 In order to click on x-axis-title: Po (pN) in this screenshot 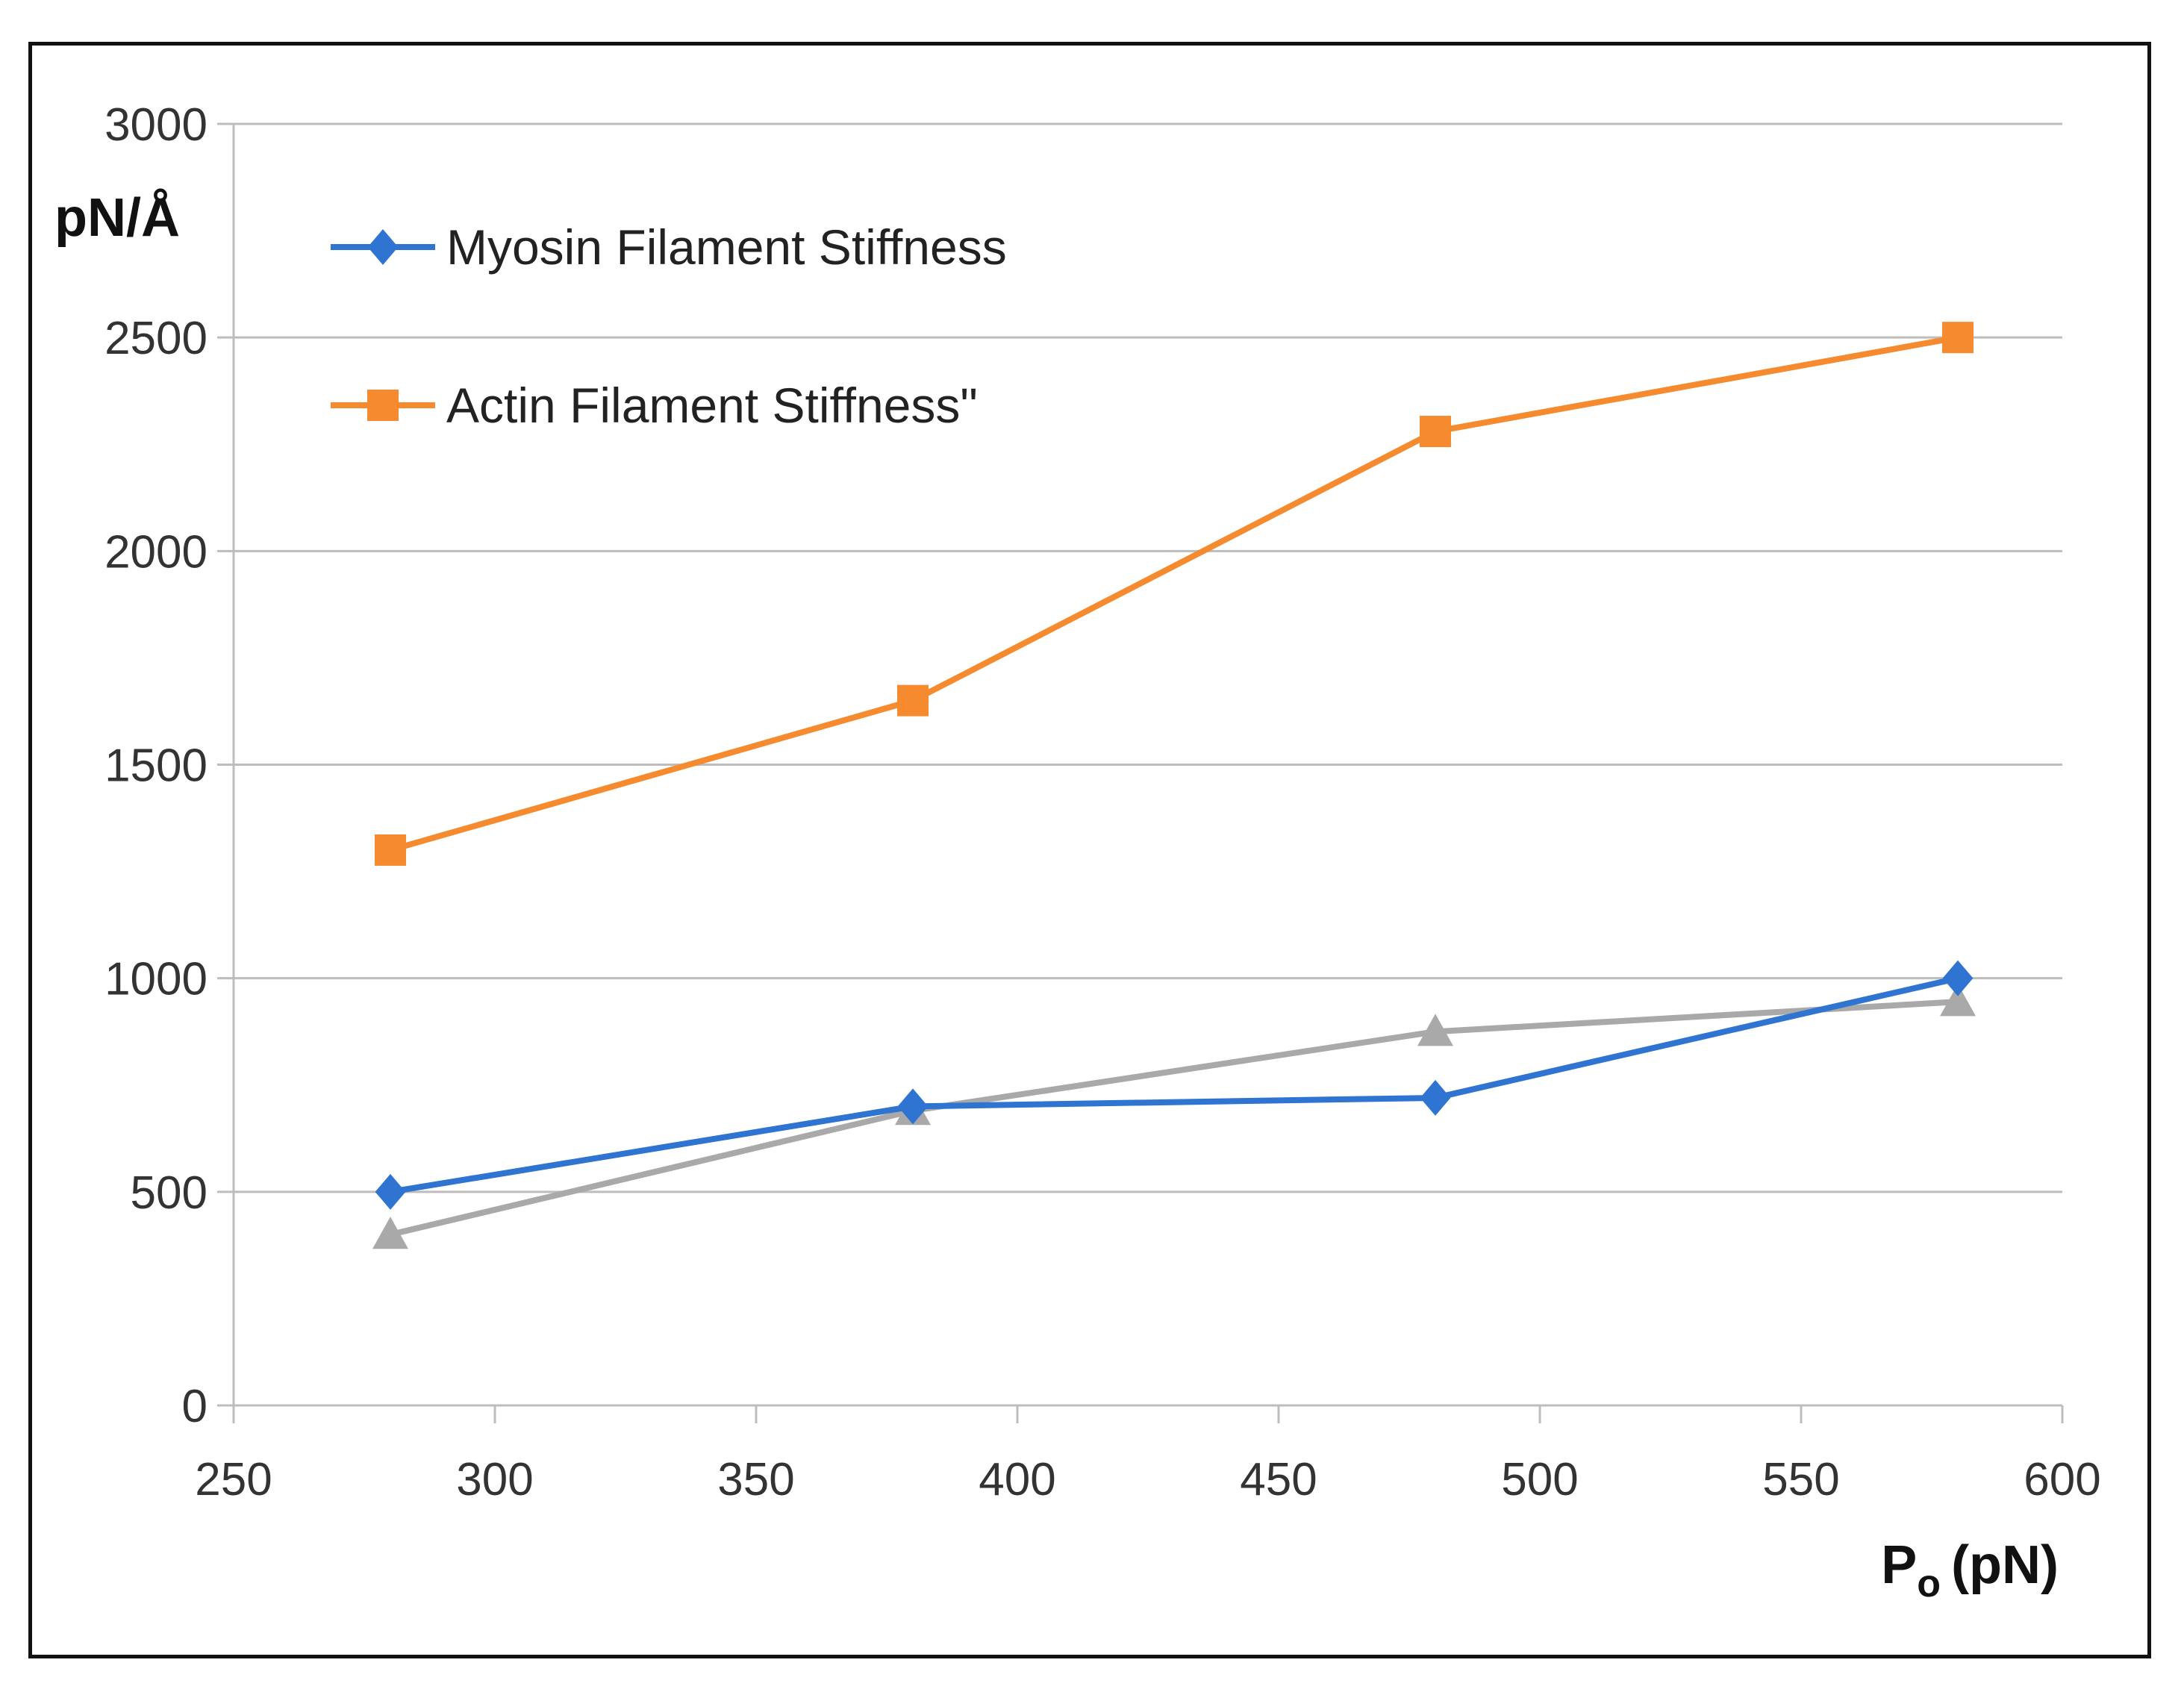, I will do `click(1970, 1570)`.